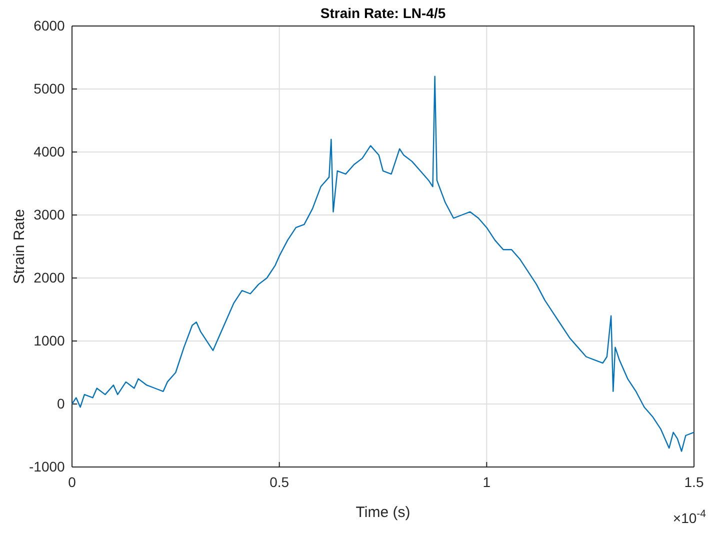 Image resolution: width=712 pixels, height=534 pixels. Describe the element at coordinates (486, 482) in the screenshot. I see `x-tick-label: 1` at that location.